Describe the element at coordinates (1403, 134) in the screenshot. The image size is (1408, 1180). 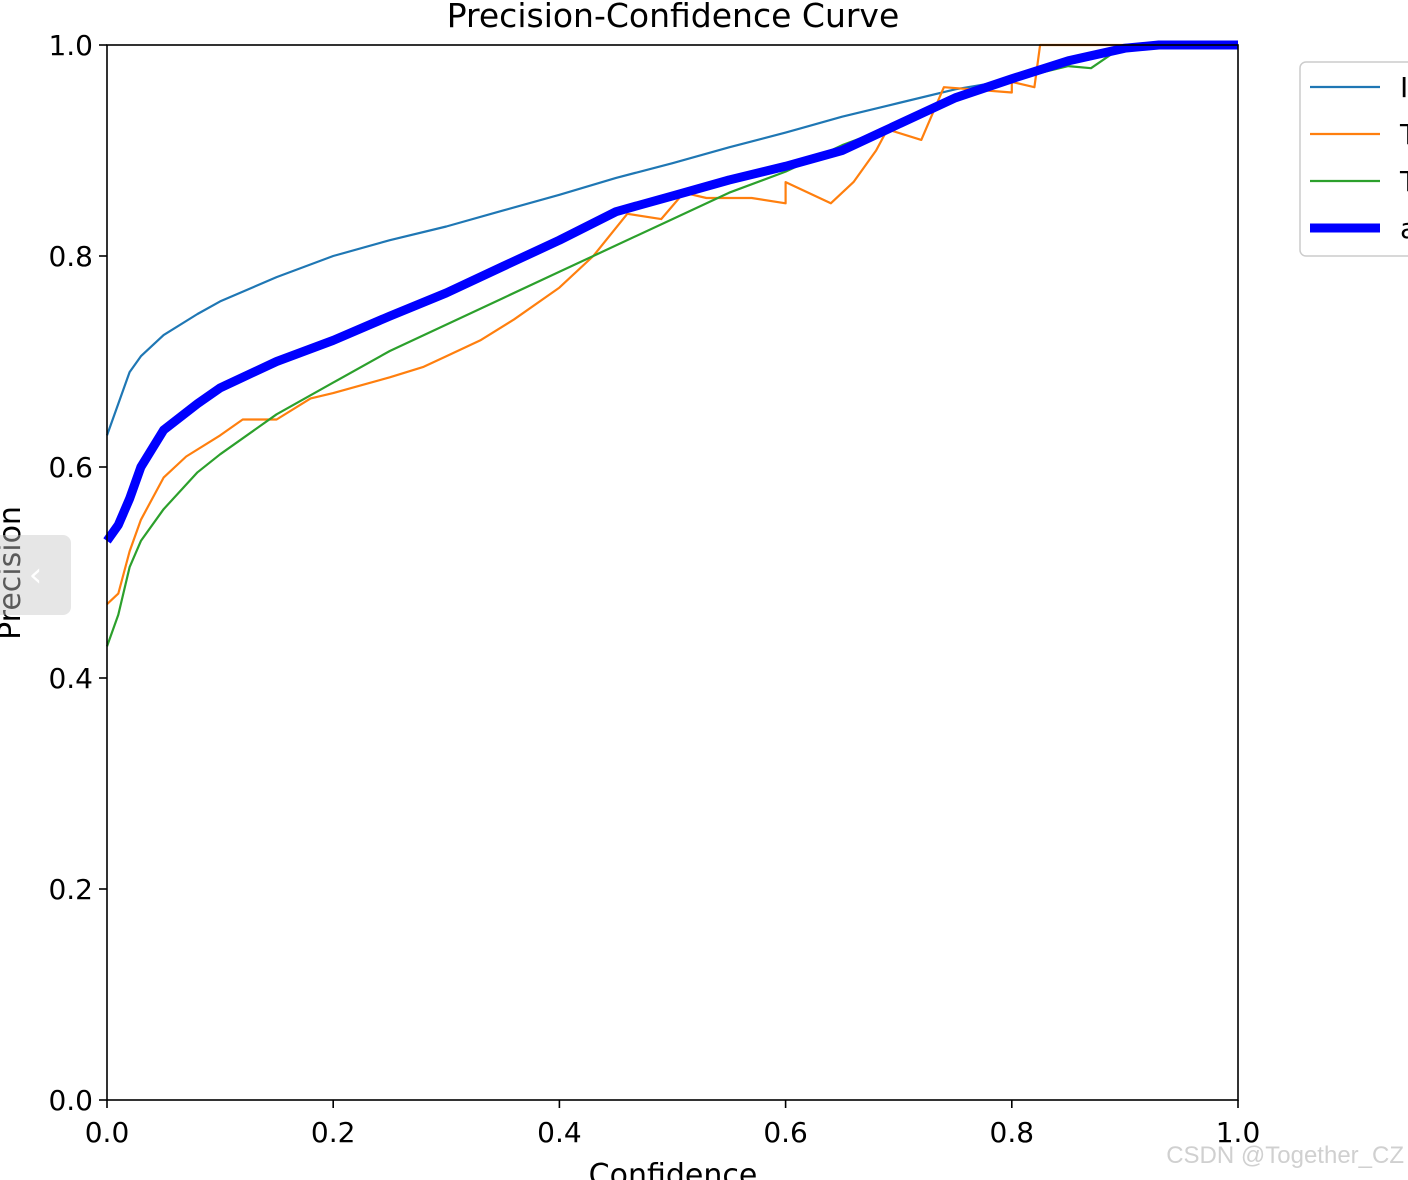
I see `legend-label-2: T` at that location.